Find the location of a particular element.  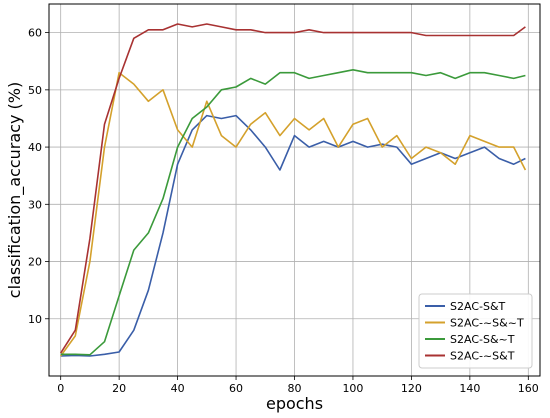

x-tick-label: 20 is located at coordinates (119, 388).